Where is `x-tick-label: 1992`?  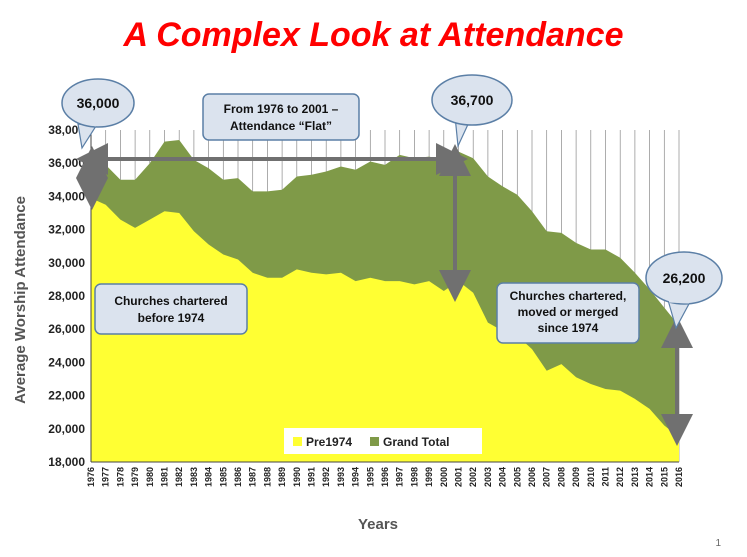
x-tick-label: 1992 is located at coordinates (326, 477).